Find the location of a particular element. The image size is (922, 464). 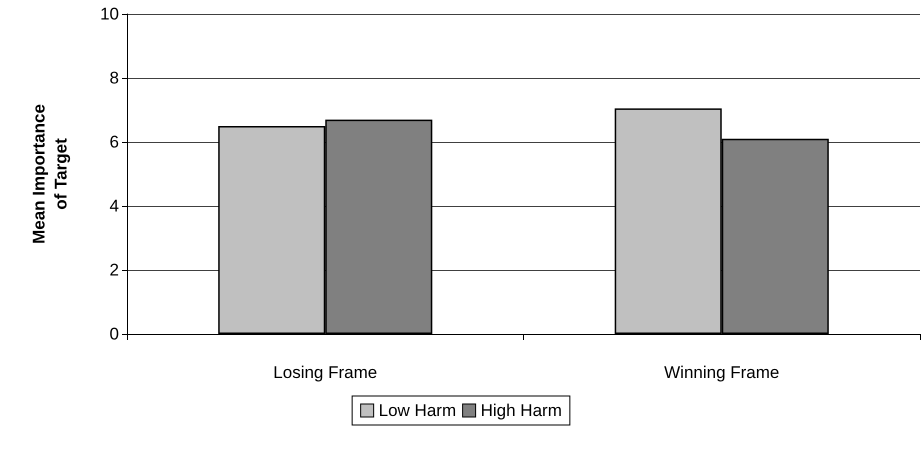

y-tick-label: 6 is located at coordinates (114, 142).